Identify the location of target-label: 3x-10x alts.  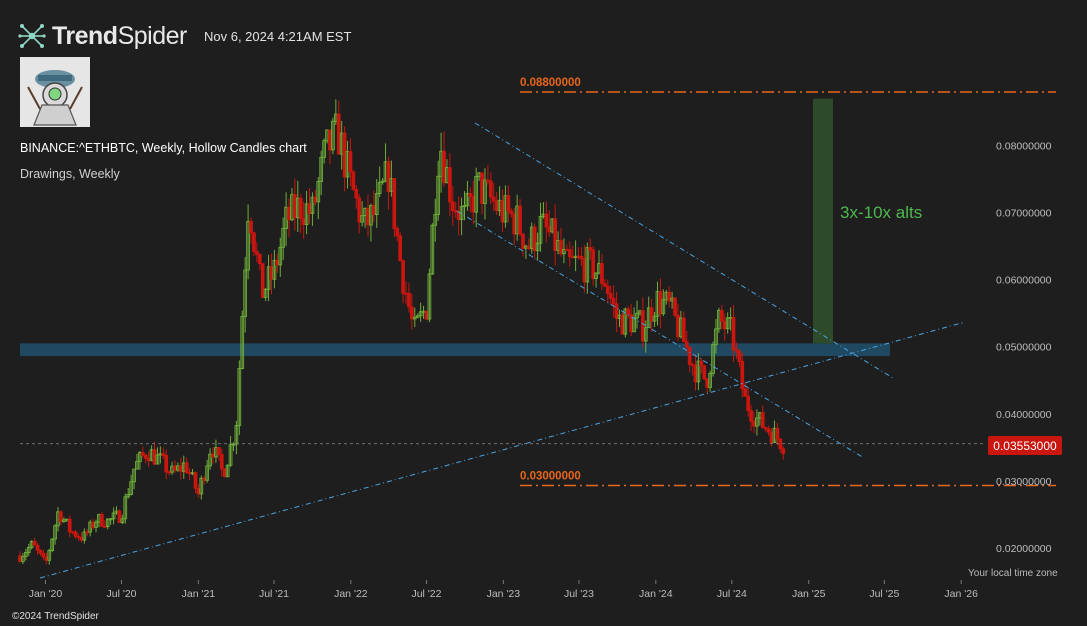
(881, 212).